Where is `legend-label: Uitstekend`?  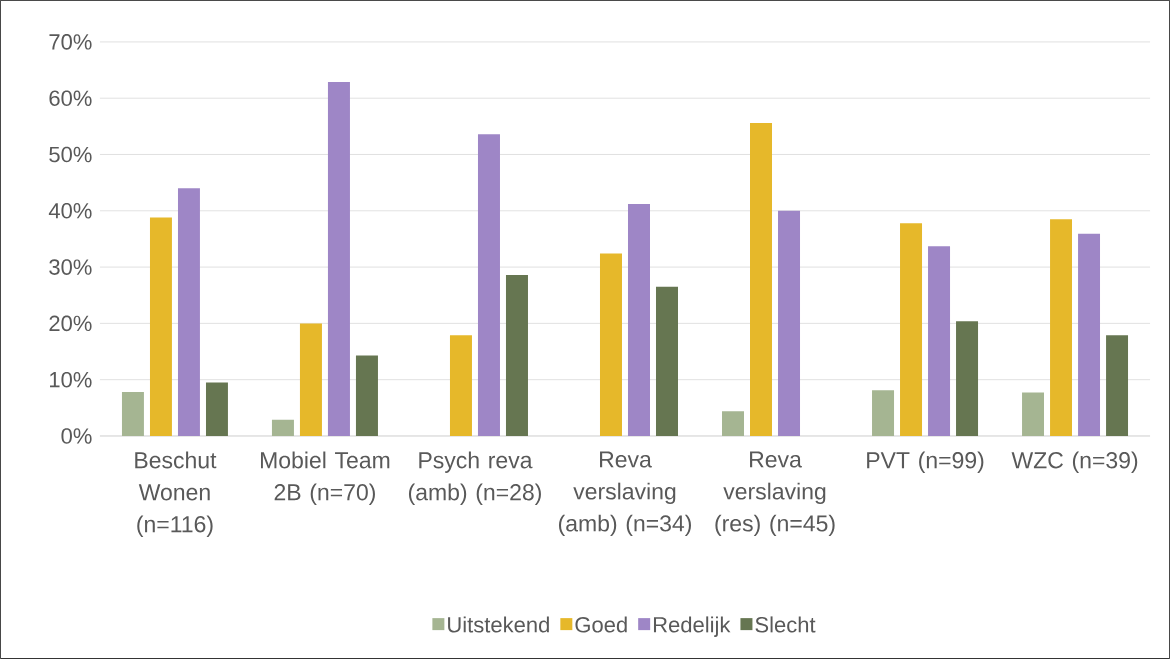
legend-label: Uitstekend is located at coordinates (498, 624).